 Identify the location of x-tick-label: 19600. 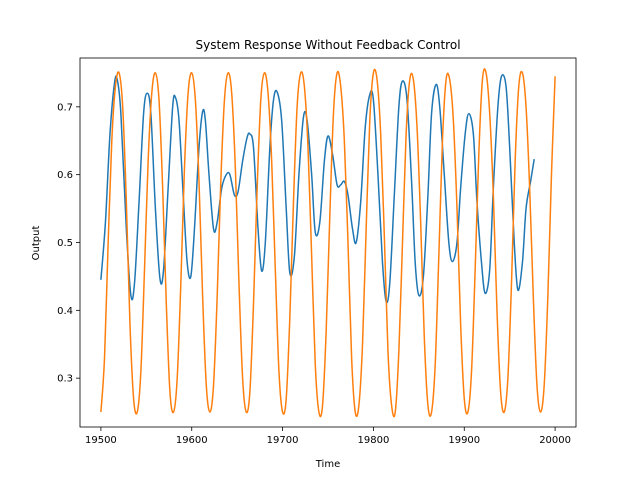
(192, 440).